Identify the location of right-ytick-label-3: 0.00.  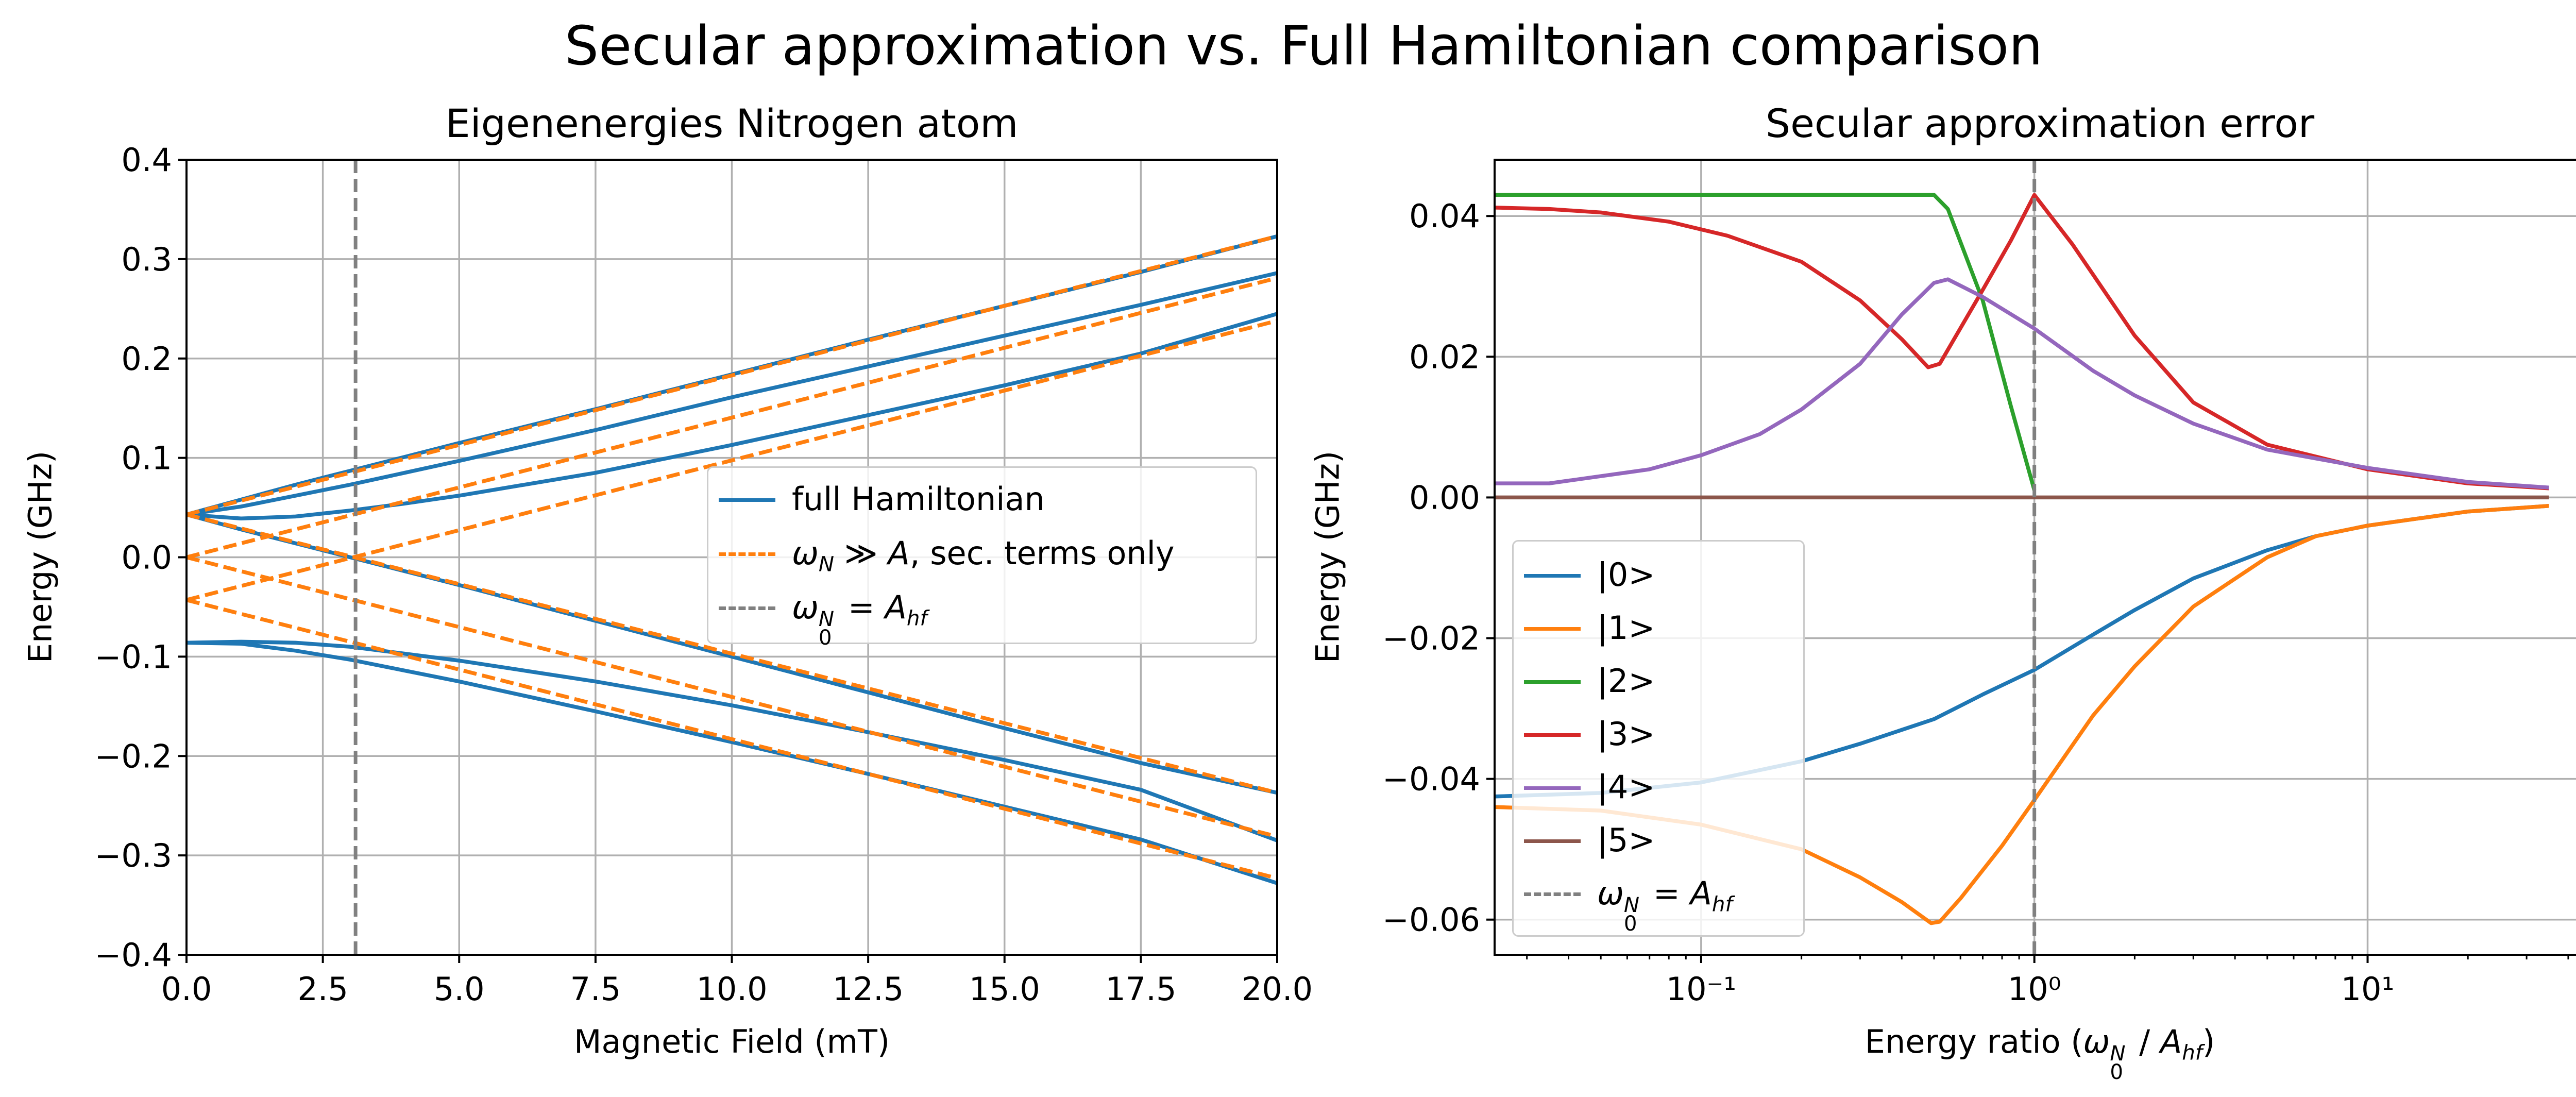
(1444, 497).